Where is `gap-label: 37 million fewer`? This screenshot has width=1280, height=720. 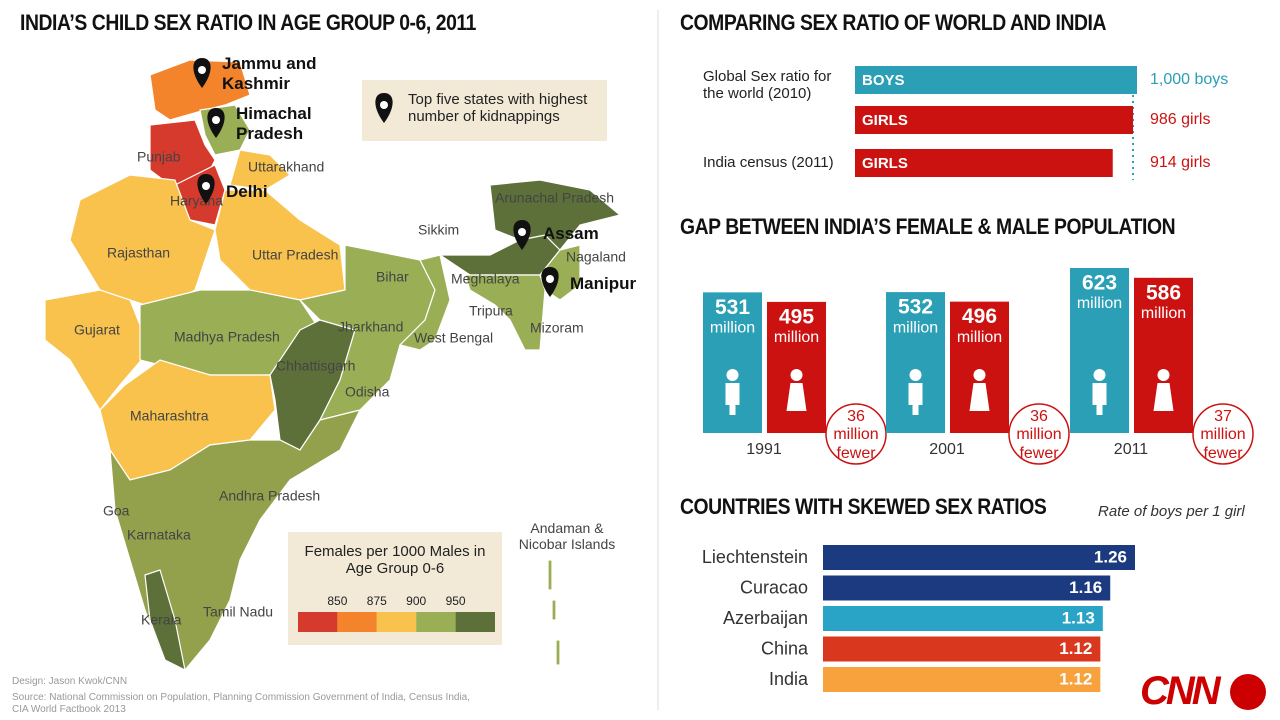
gap-label: 37 million fewer is located at coordinates (1223, 435).